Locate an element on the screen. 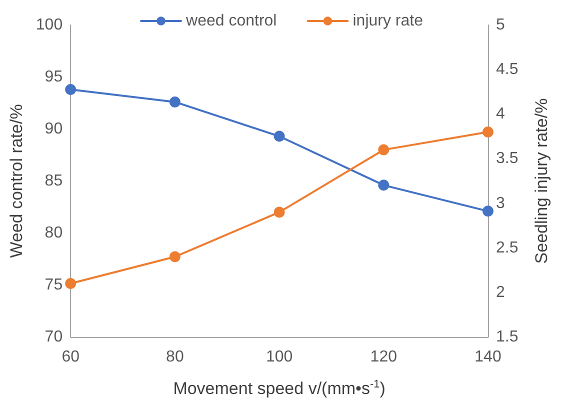 The height and width of the screenshot is (412, 563). legend-label: weed control is located at coordinates (231, 21).